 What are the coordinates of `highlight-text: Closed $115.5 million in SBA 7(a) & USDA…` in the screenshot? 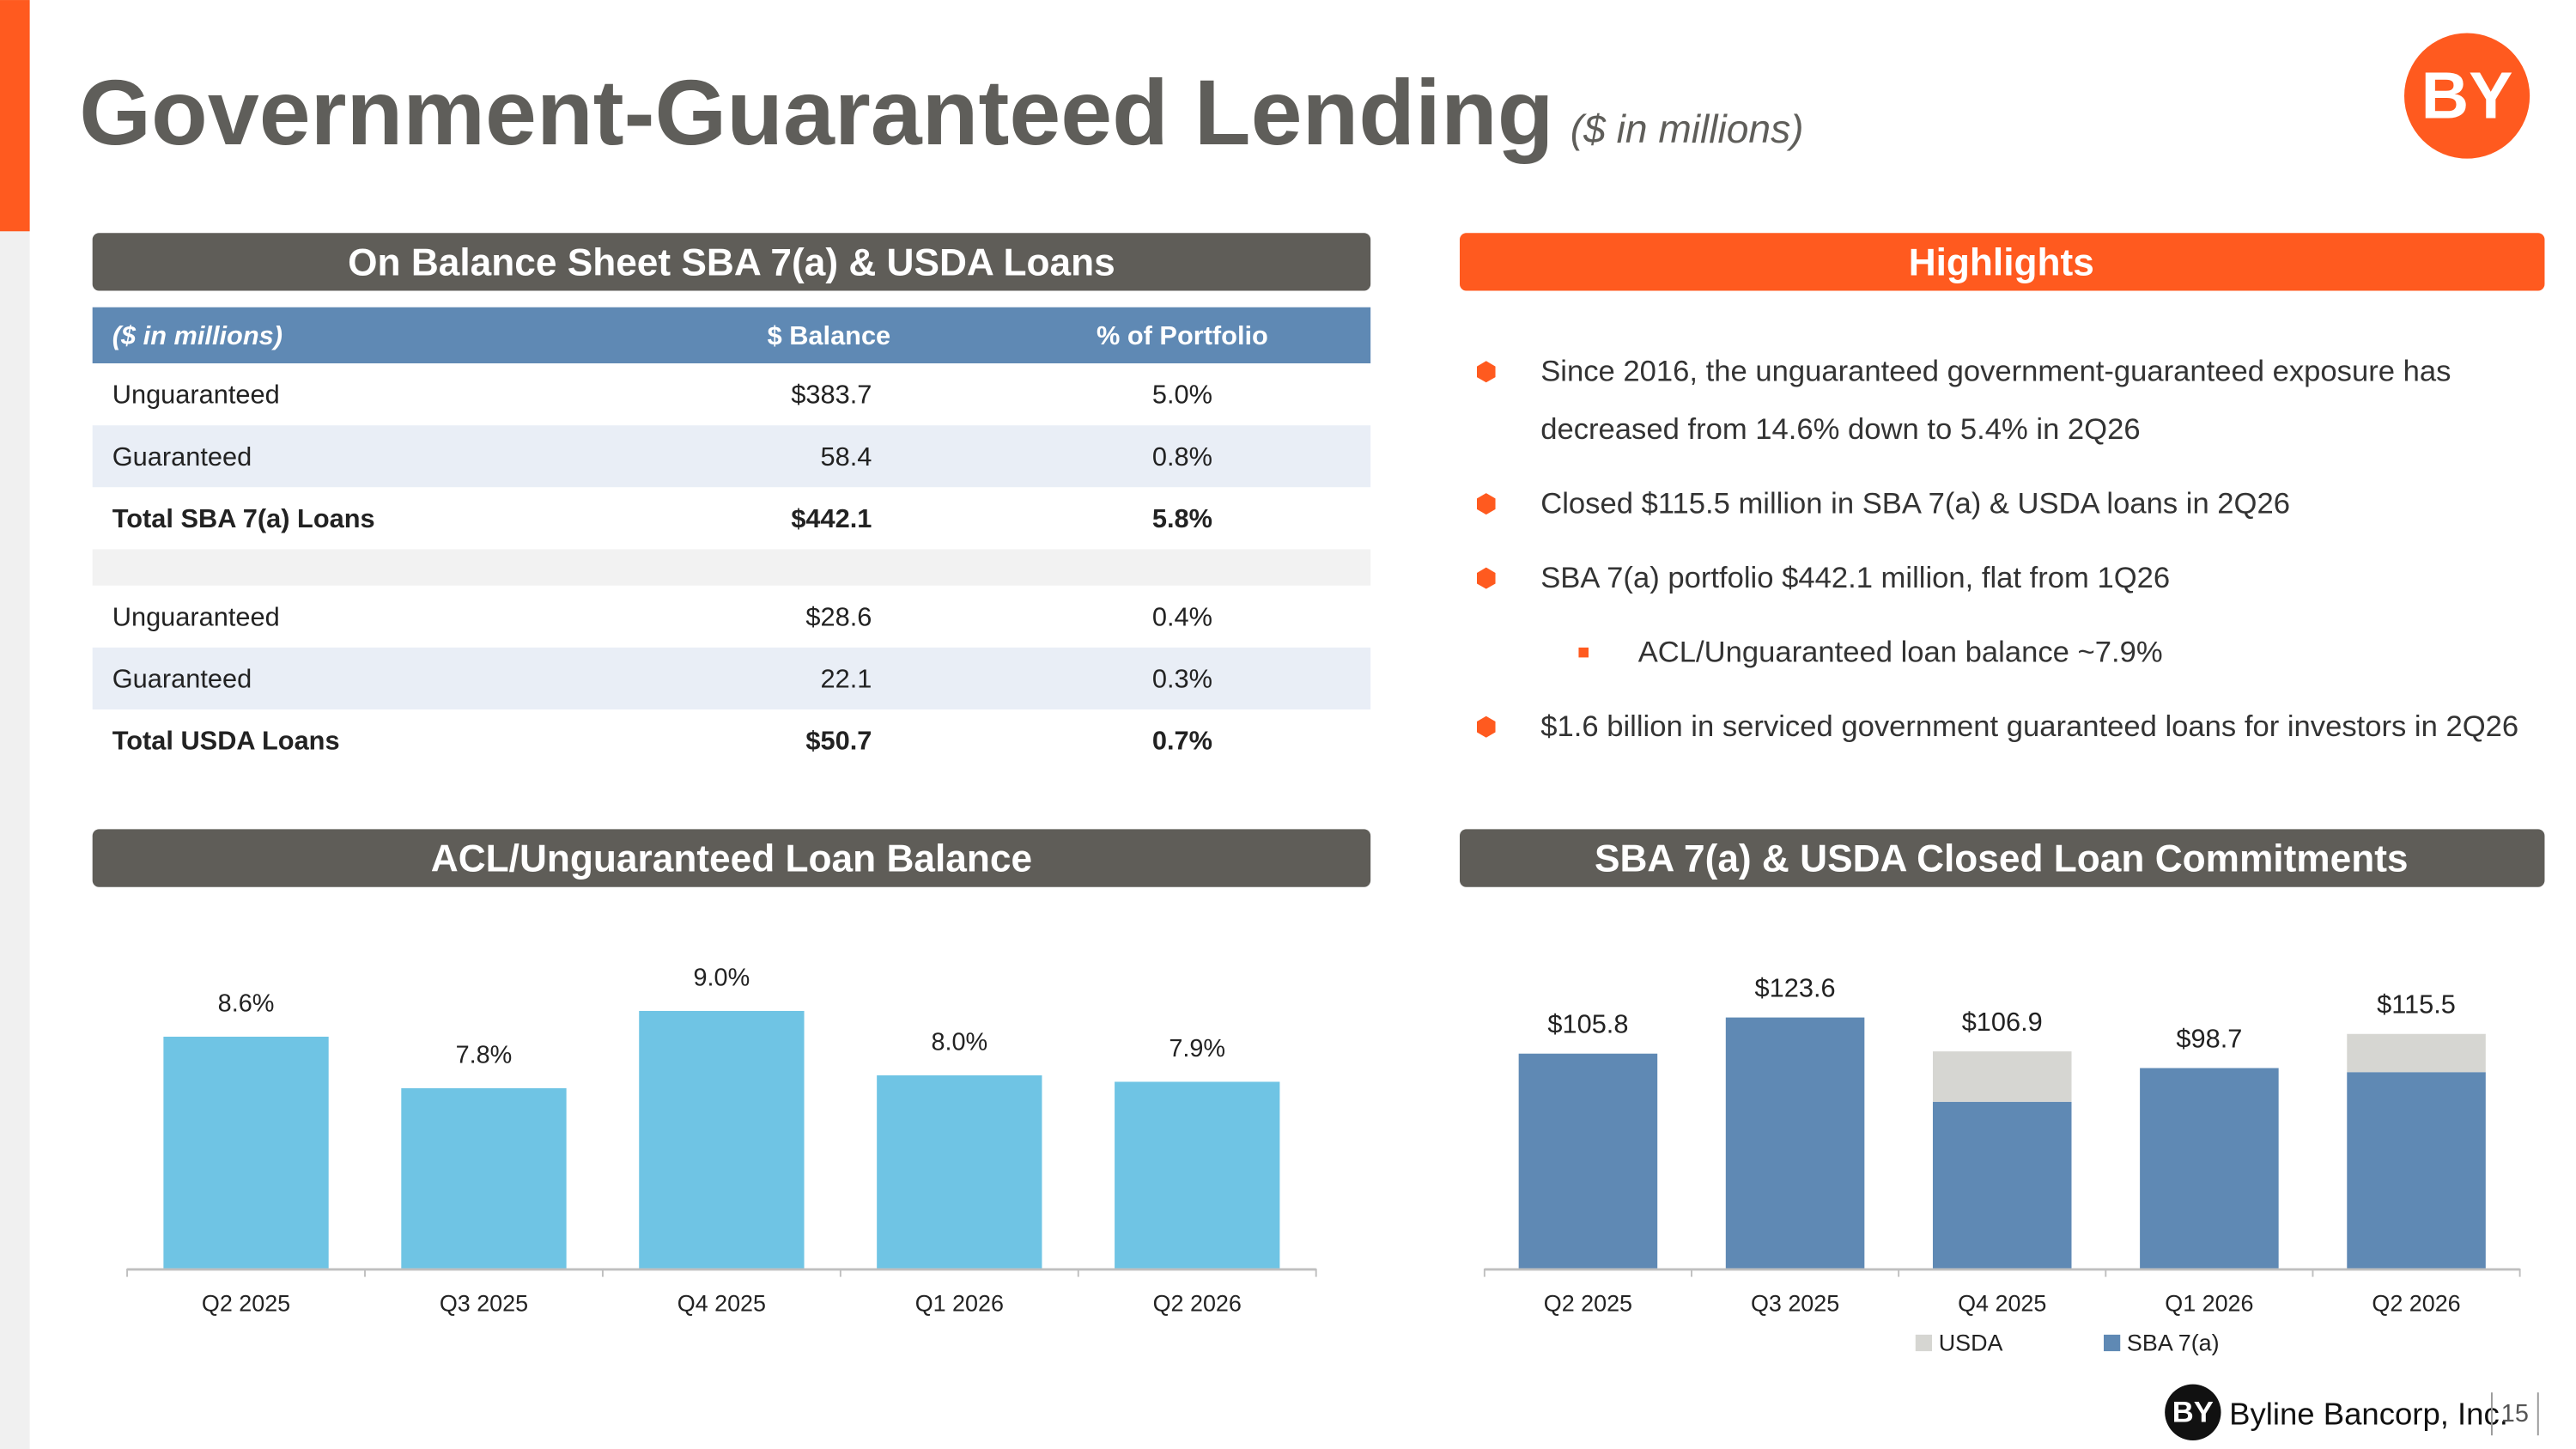 It's located at (1915, 504).